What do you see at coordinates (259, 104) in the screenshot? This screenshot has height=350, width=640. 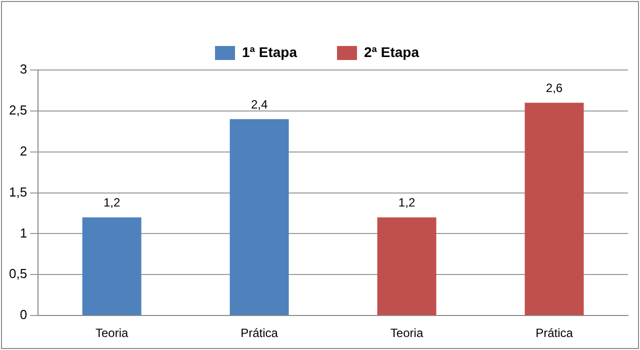 I see `data-label: 2,4` at bounding box center [259, 104].